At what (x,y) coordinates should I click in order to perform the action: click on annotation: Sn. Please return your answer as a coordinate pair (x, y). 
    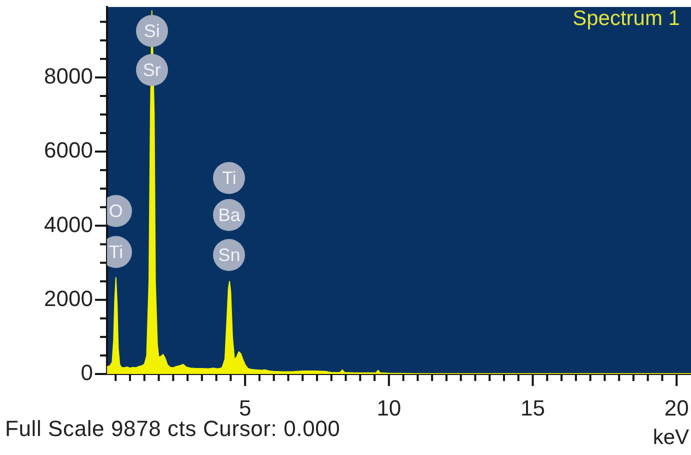
    Looking at the image, I should click on (229, 255).